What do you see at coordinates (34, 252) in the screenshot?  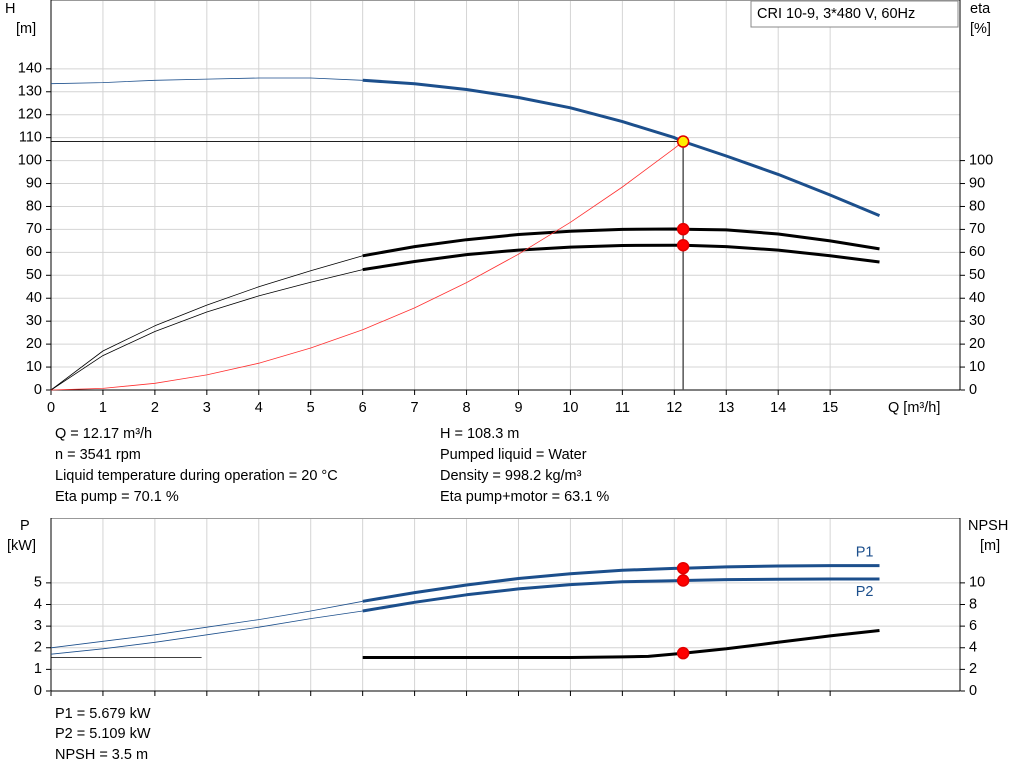 I see `y-tick-label: 60` at bounding box center [34, 252].